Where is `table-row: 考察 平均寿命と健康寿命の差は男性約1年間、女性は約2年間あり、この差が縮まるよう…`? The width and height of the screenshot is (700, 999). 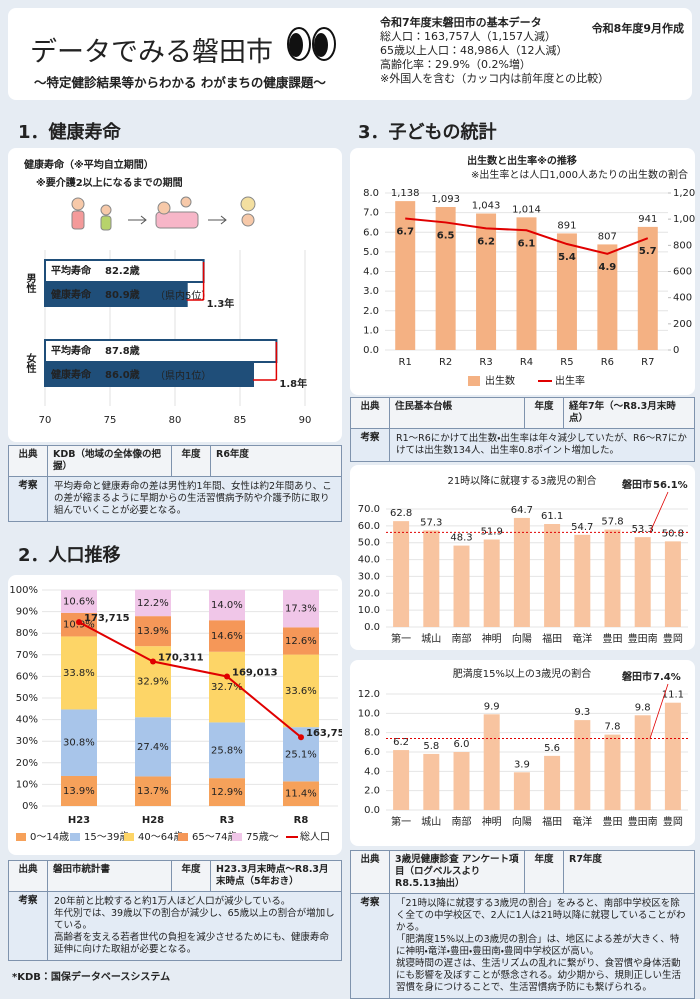
table-row: 考察 平均寿命と健康寿命の差は男性約1年間、女性は約2年間あり、この差が縮まるよう… is located at coordinates (175, 499).